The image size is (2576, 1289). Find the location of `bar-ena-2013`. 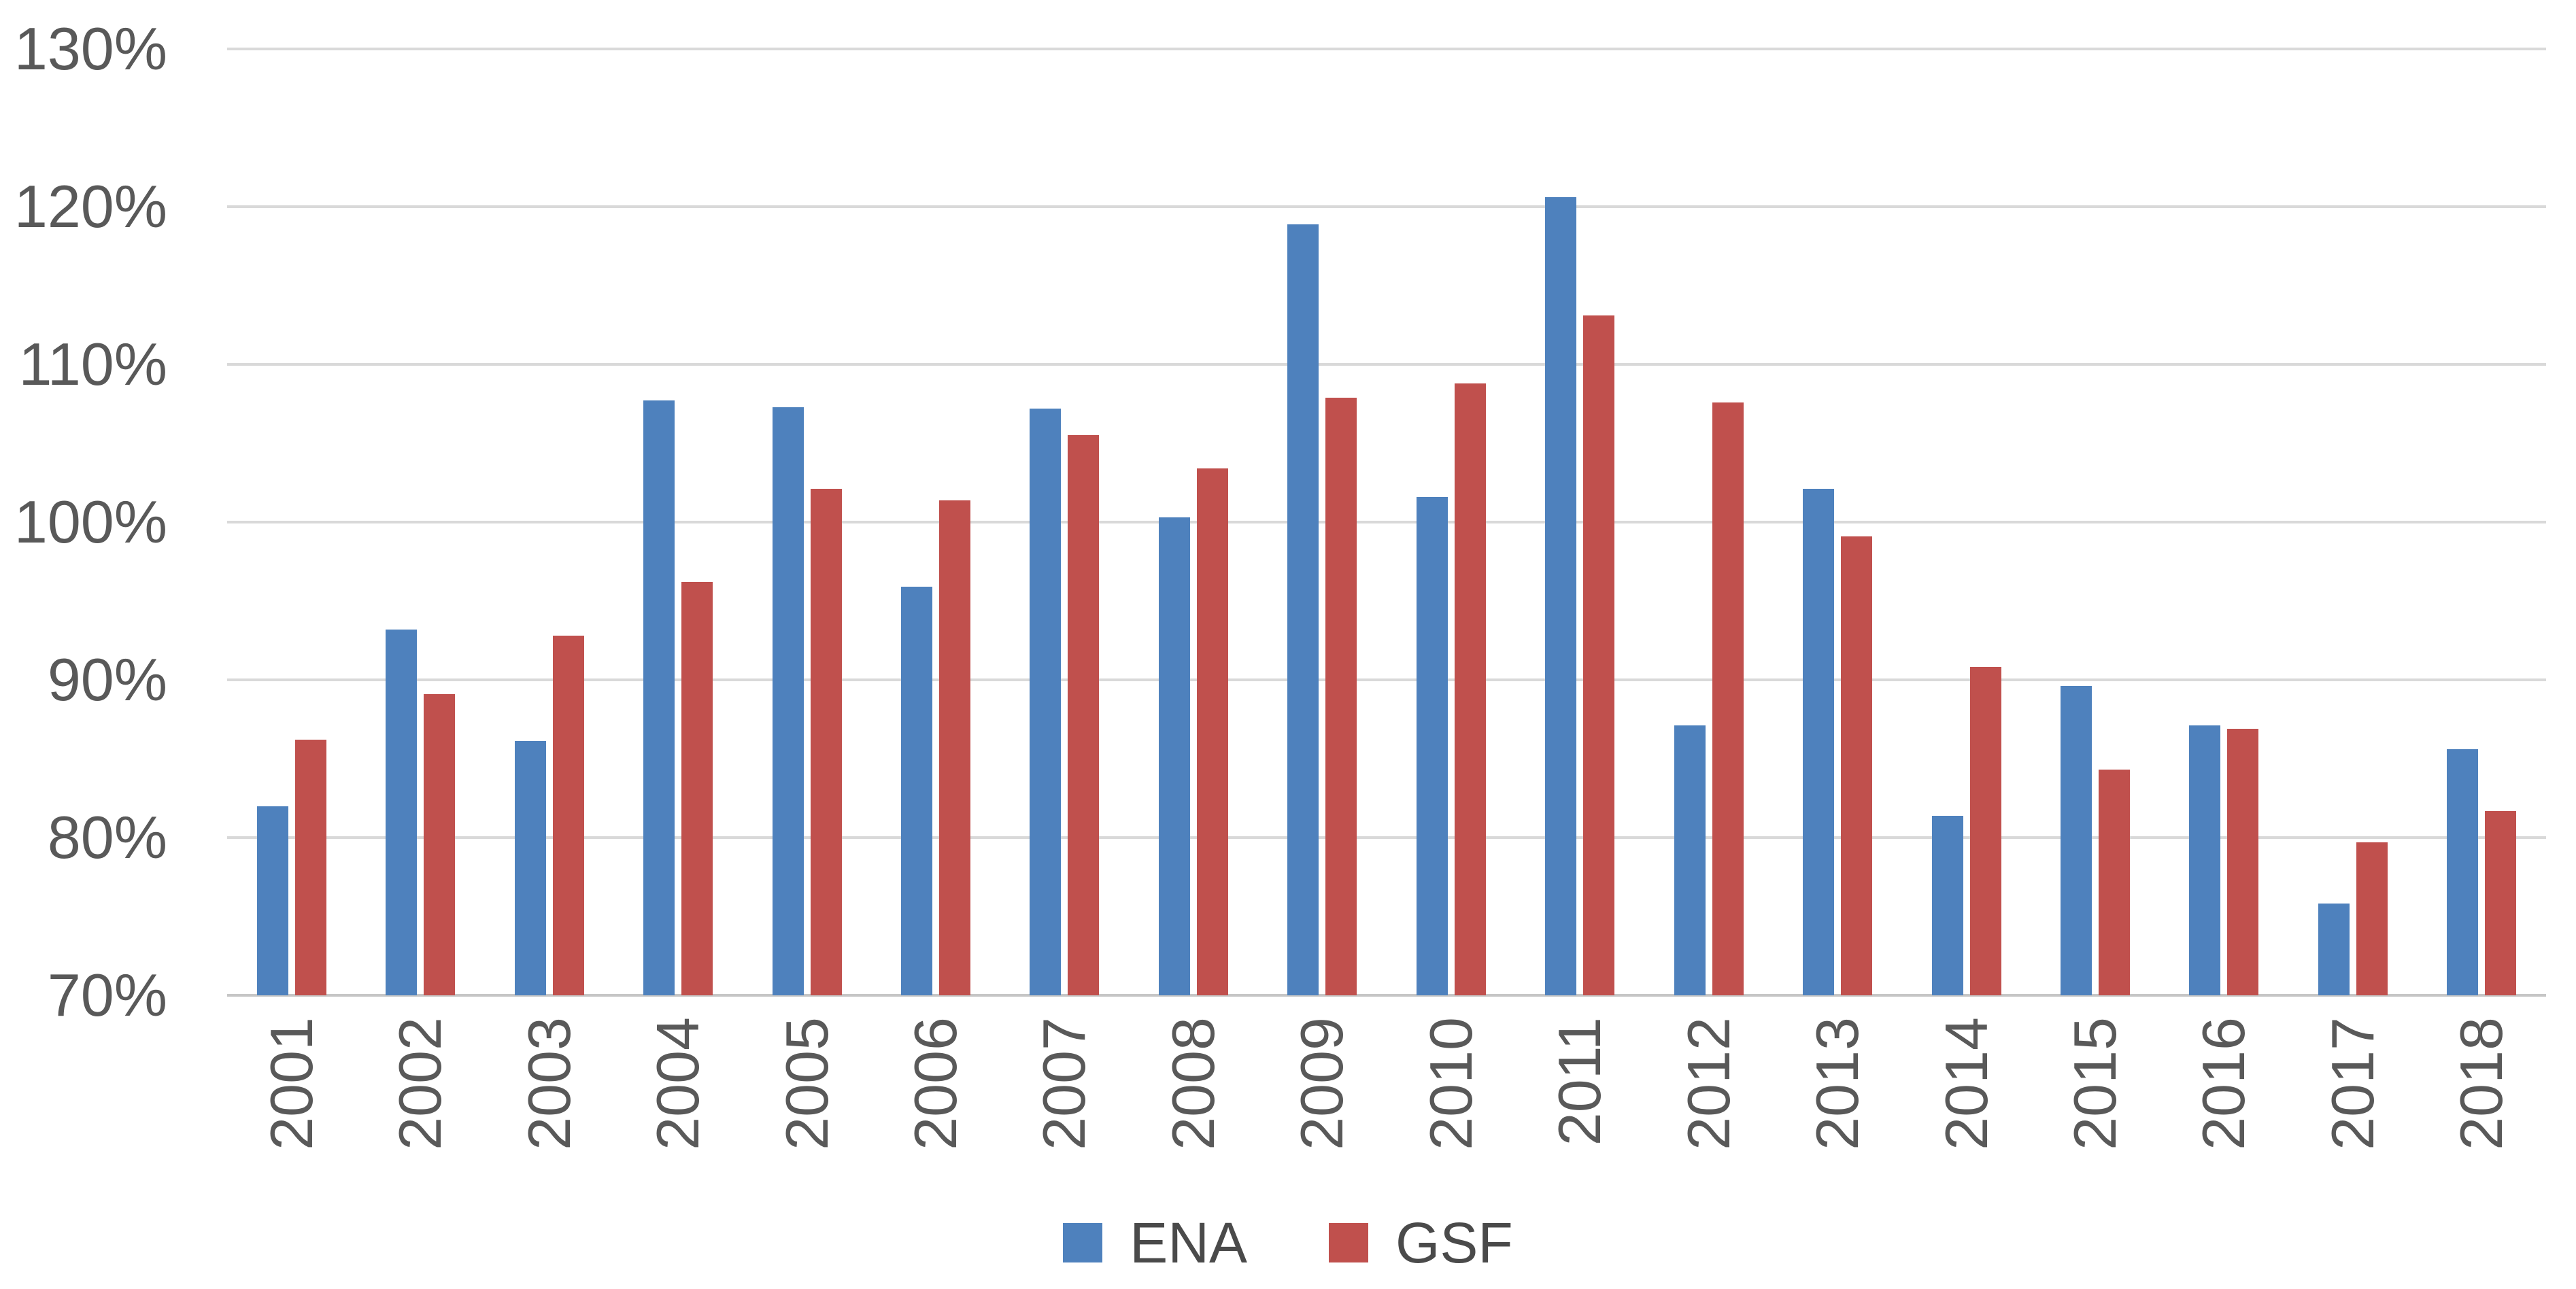

bar-ena-2013 is located at coordinates (1819, 742).